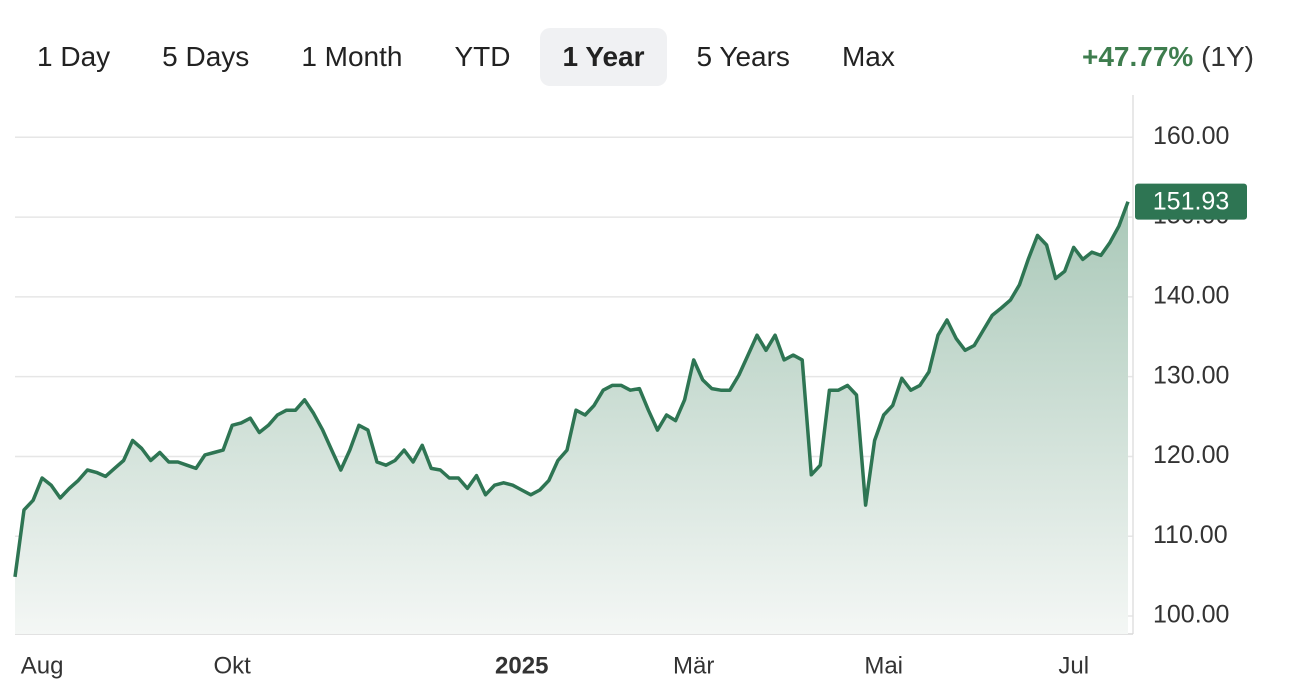 The height and width of the screenshot is (700, 1310). I want to click on x-tick-label: Jul, so click(1073, 665).